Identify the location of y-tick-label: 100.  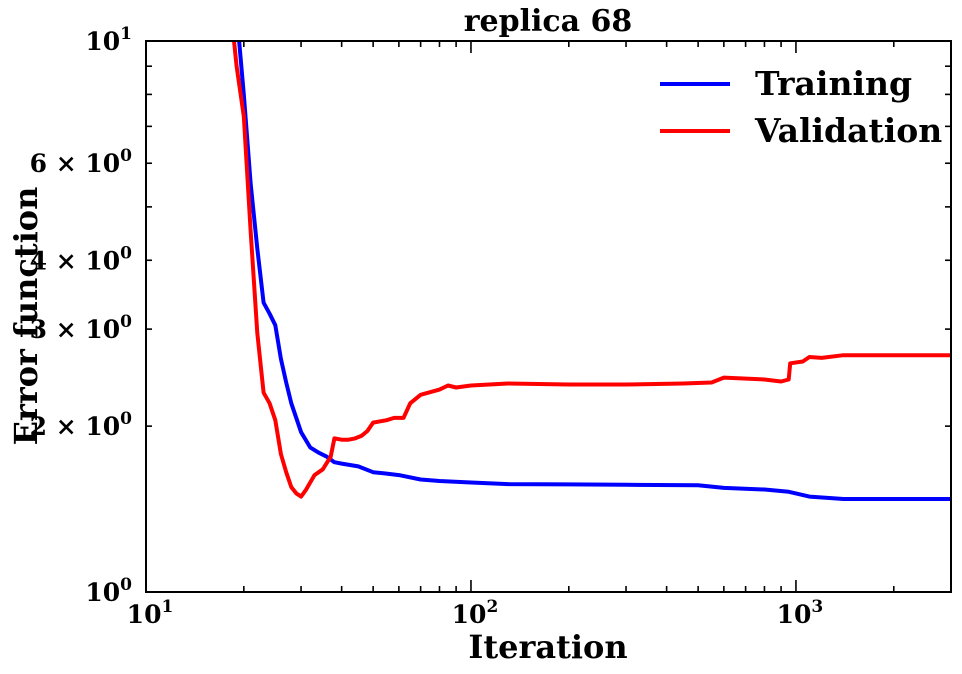
(108, 591).